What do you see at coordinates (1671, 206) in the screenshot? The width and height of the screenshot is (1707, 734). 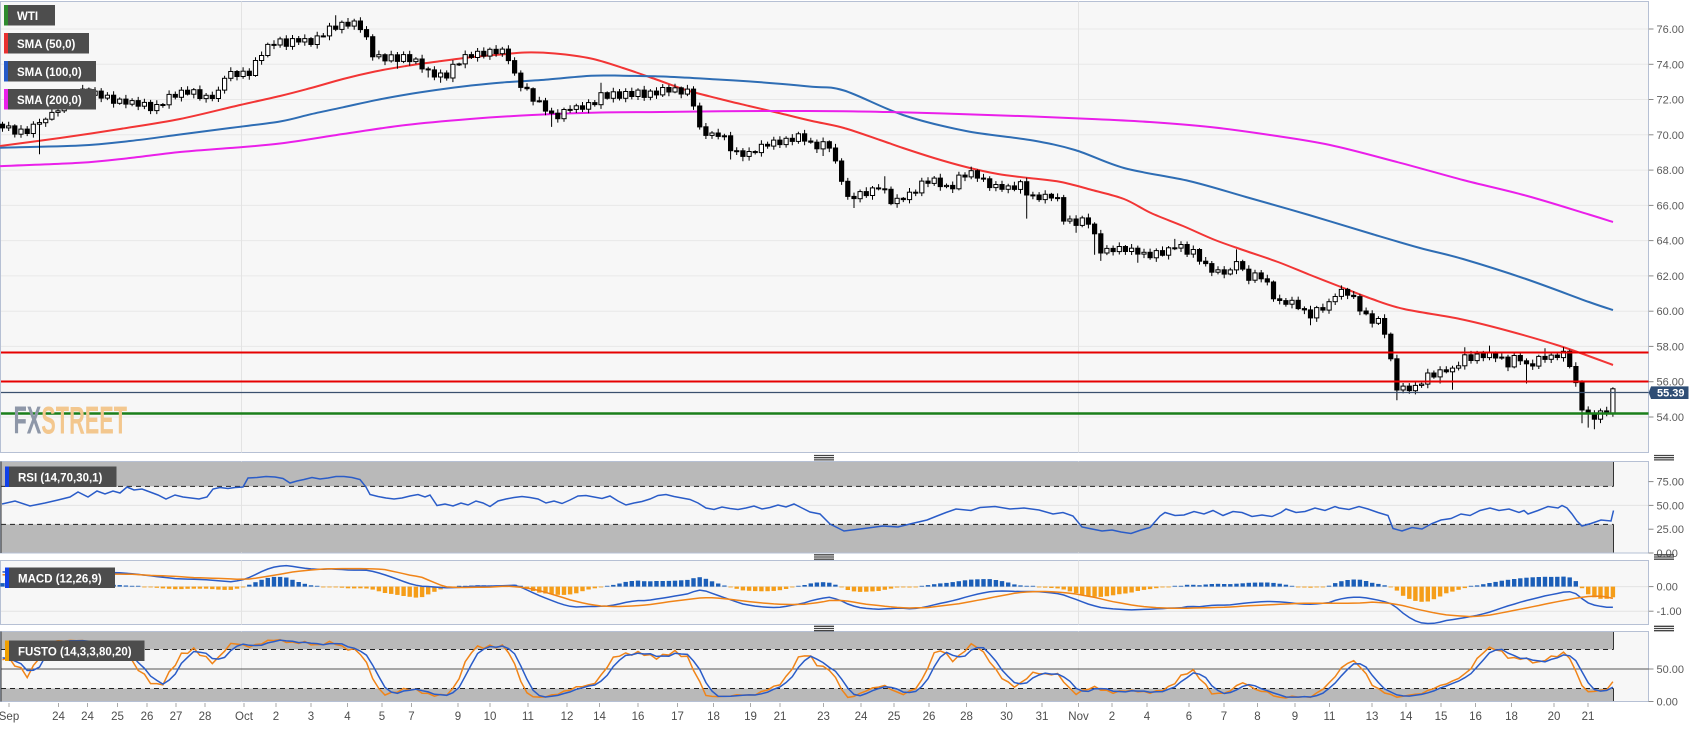 I see `svg-text: 66.00` at bounding box center [1671, 206].